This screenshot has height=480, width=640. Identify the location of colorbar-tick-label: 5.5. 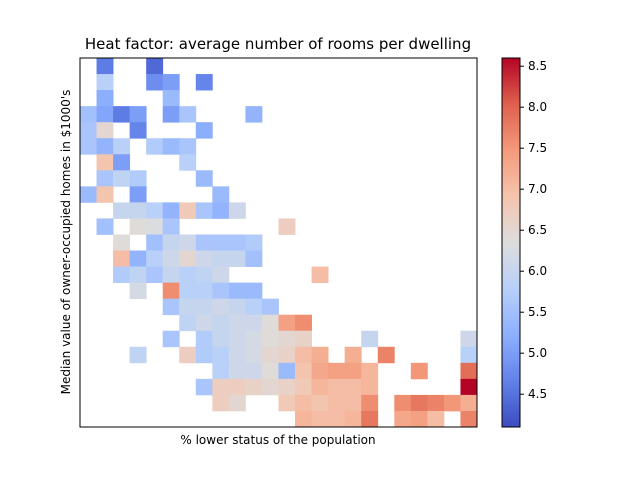
(537, 312).